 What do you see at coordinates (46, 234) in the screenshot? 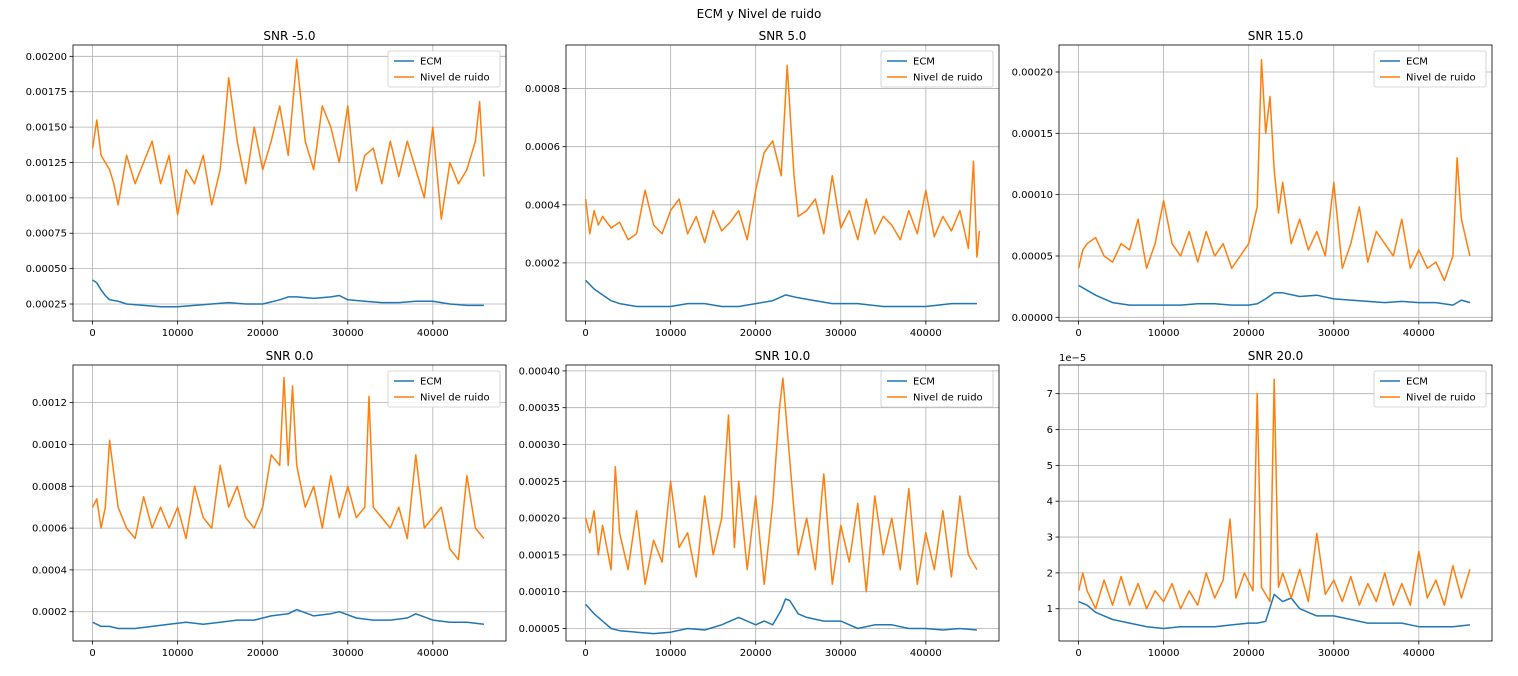
I see `y-tick-label: 0.00075` at bounding box center [46, 234].